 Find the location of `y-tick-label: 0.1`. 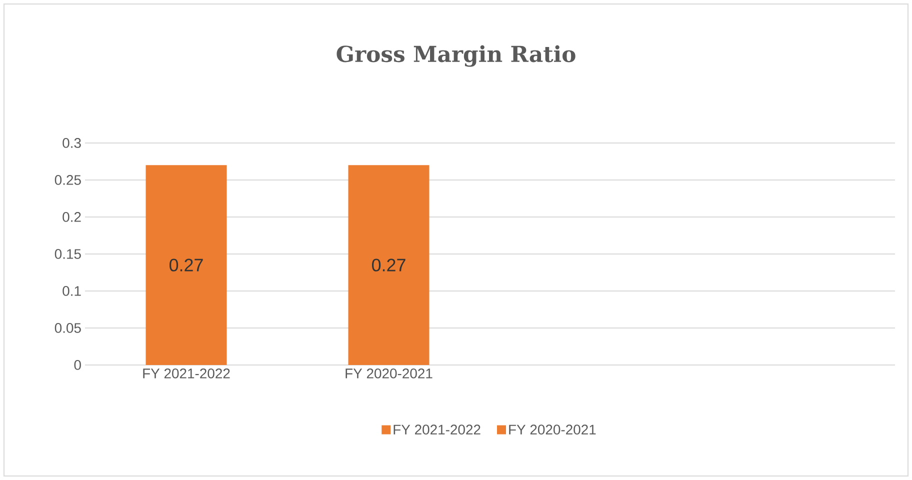

y-tick-label: 0.1 is located at coordinates (71, 291).